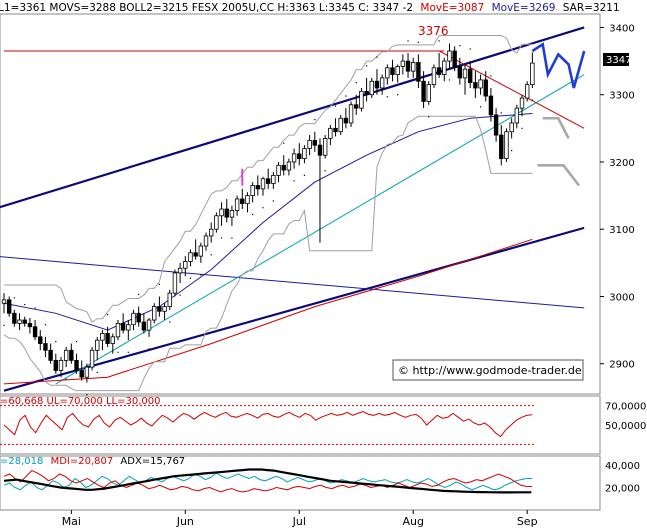 Image resolution: width=647 pixels, height=531 pixels. What do you see at coordinates (559, 175) in the screenshot?
I see `grey-forecast-lower` at bounding box center [559, 175].